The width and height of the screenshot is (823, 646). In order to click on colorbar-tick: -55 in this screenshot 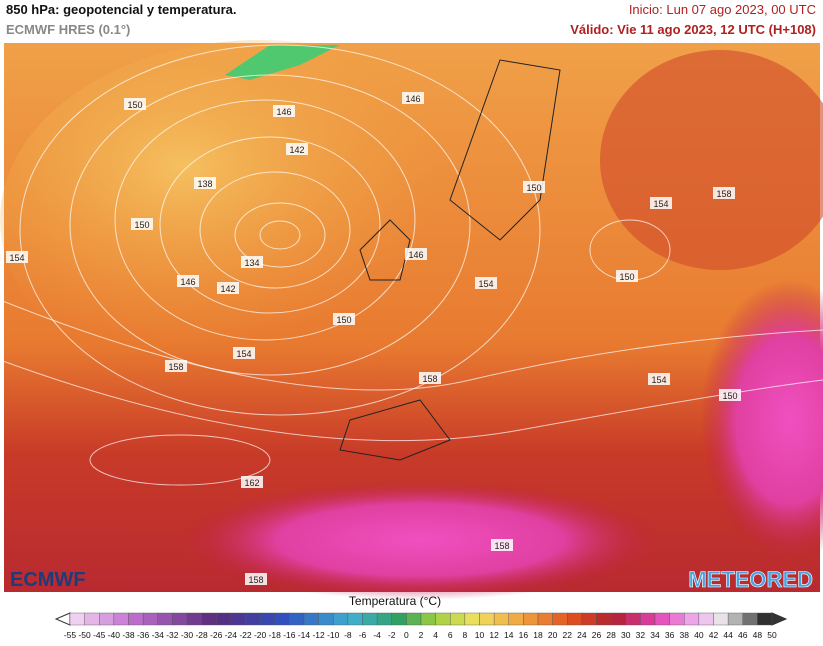, I will do `click(70, 635)`.